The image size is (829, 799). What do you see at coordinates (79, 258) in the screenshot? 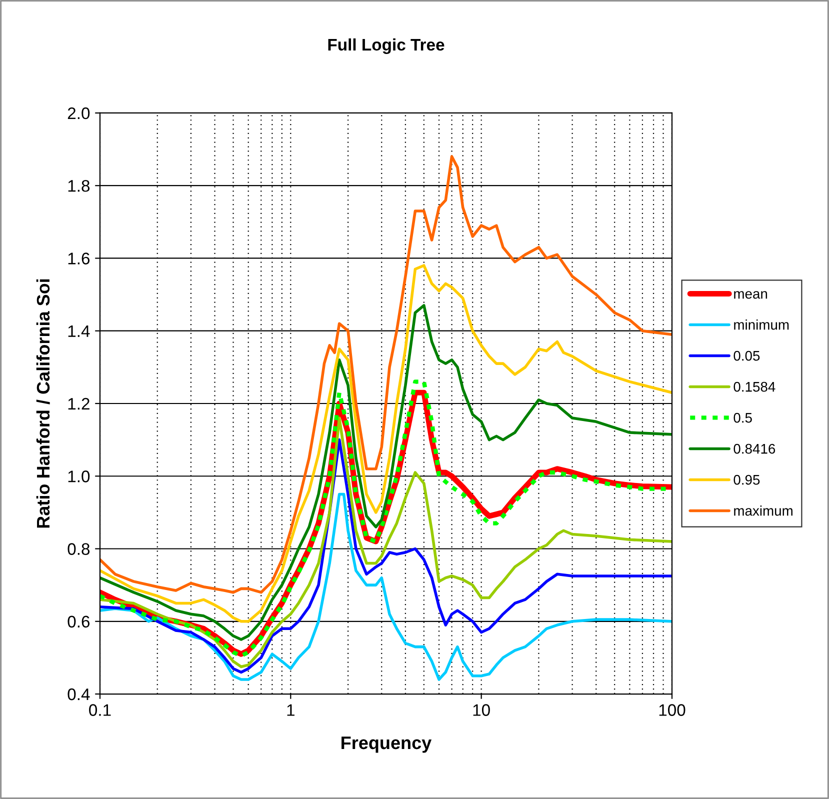
I see `y-tick-label: 1.6` at bounding box center [79, 258].